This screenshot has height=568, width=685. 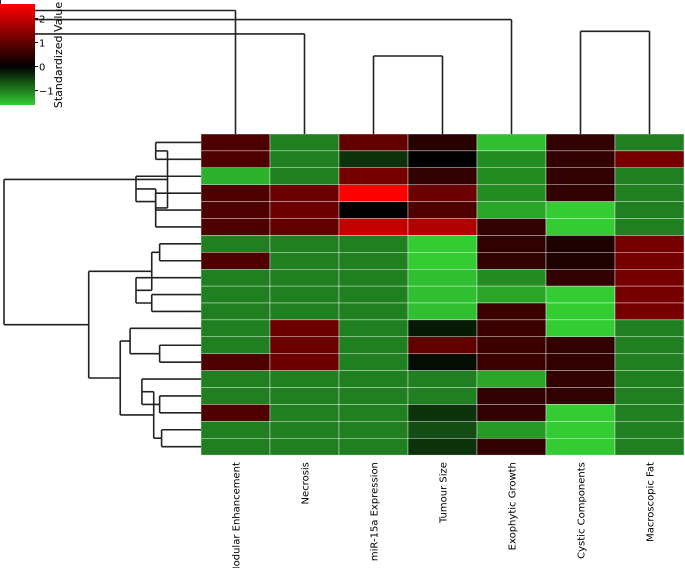 I want to click on column-label: Tumour Size, so click(x=444, y=493).